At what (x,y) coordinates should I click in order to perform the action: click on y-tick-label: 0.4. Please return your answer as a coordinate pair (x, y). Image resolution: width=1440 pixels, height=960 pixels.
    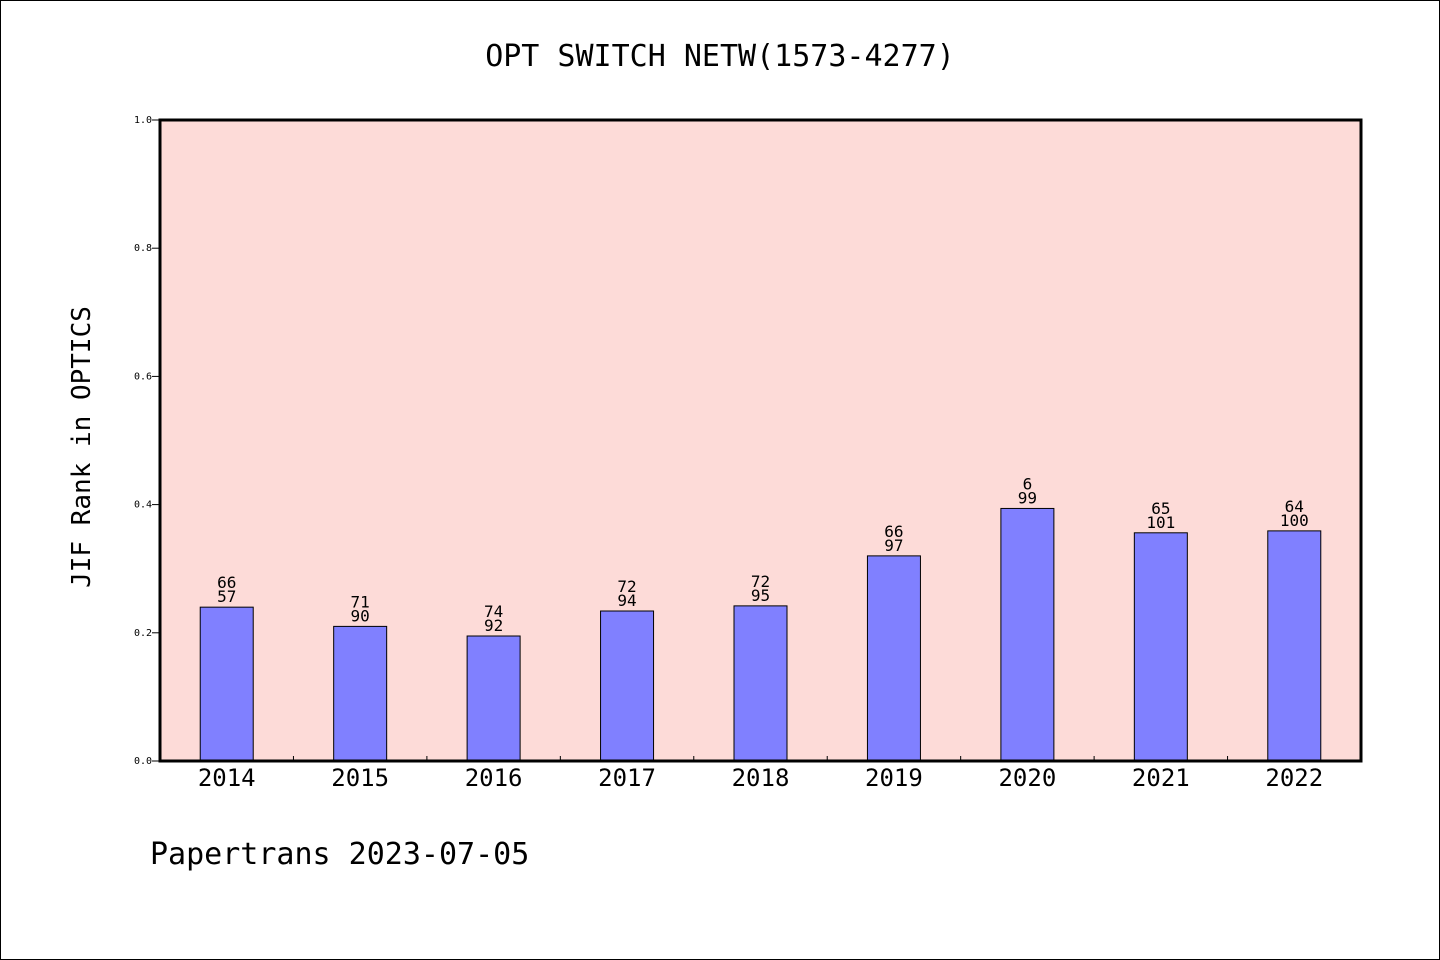
    Looking at the image, I should click on (143, 505).